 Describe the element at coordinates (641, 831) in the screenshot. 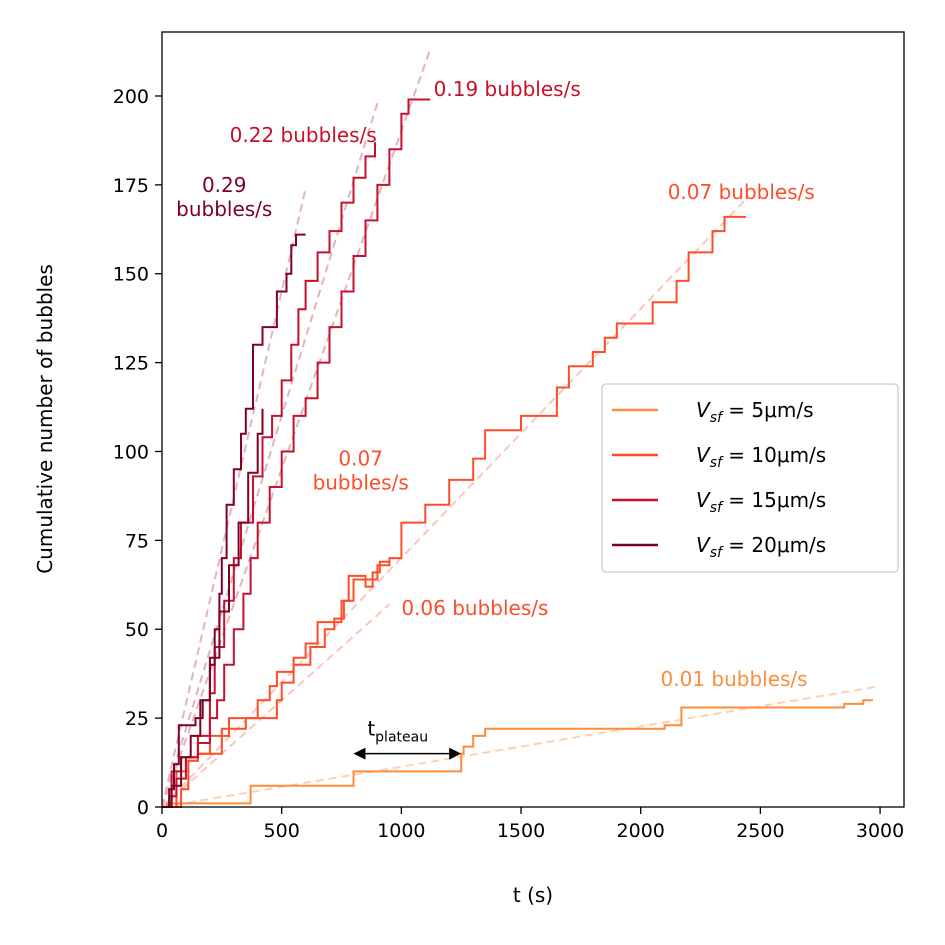

I see `x-tick-label-4: 2000` at that location.